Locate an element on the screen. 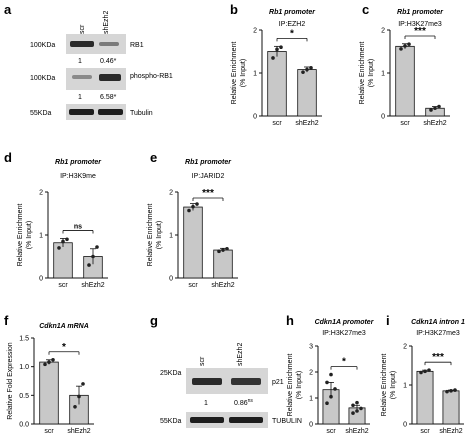 The height and width of the screenshot is (447, 474). significance-label: * is located at coordinates (344, 362).